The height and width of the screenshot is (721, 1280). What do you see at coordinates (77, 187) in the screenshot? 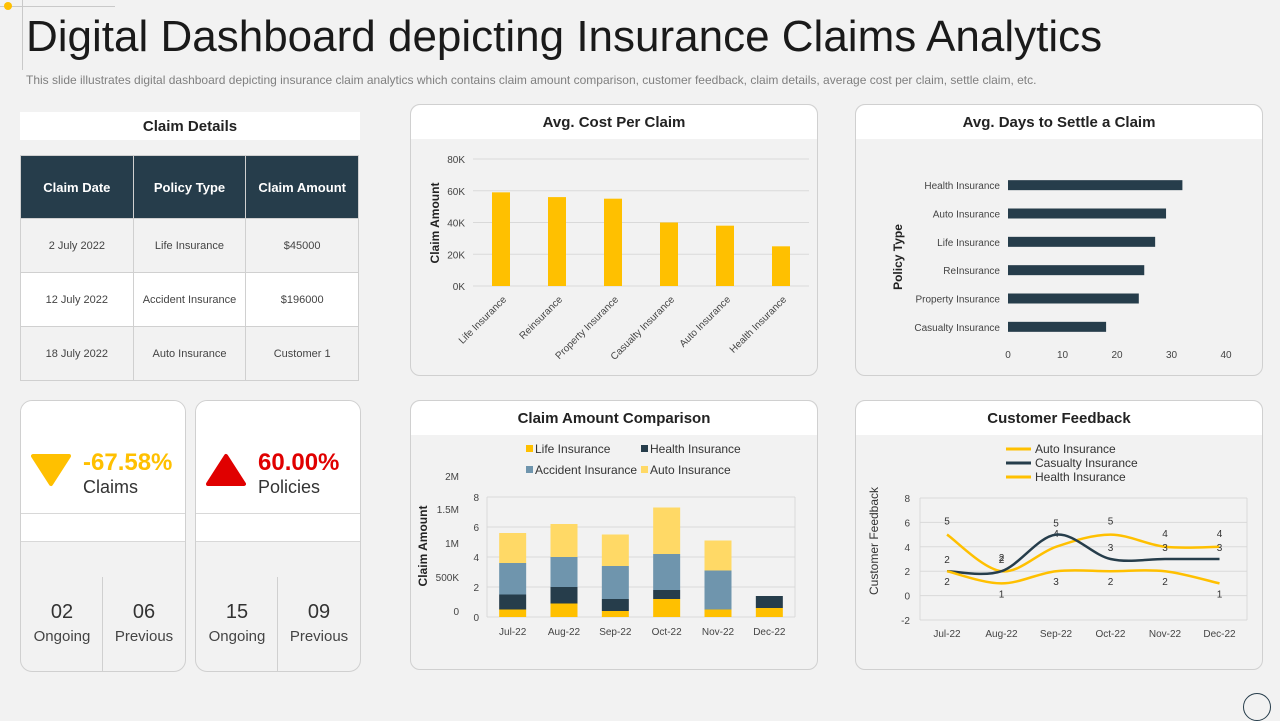
I see `table-header-claim-date: Claim Date` at bounding box center [77, 187].